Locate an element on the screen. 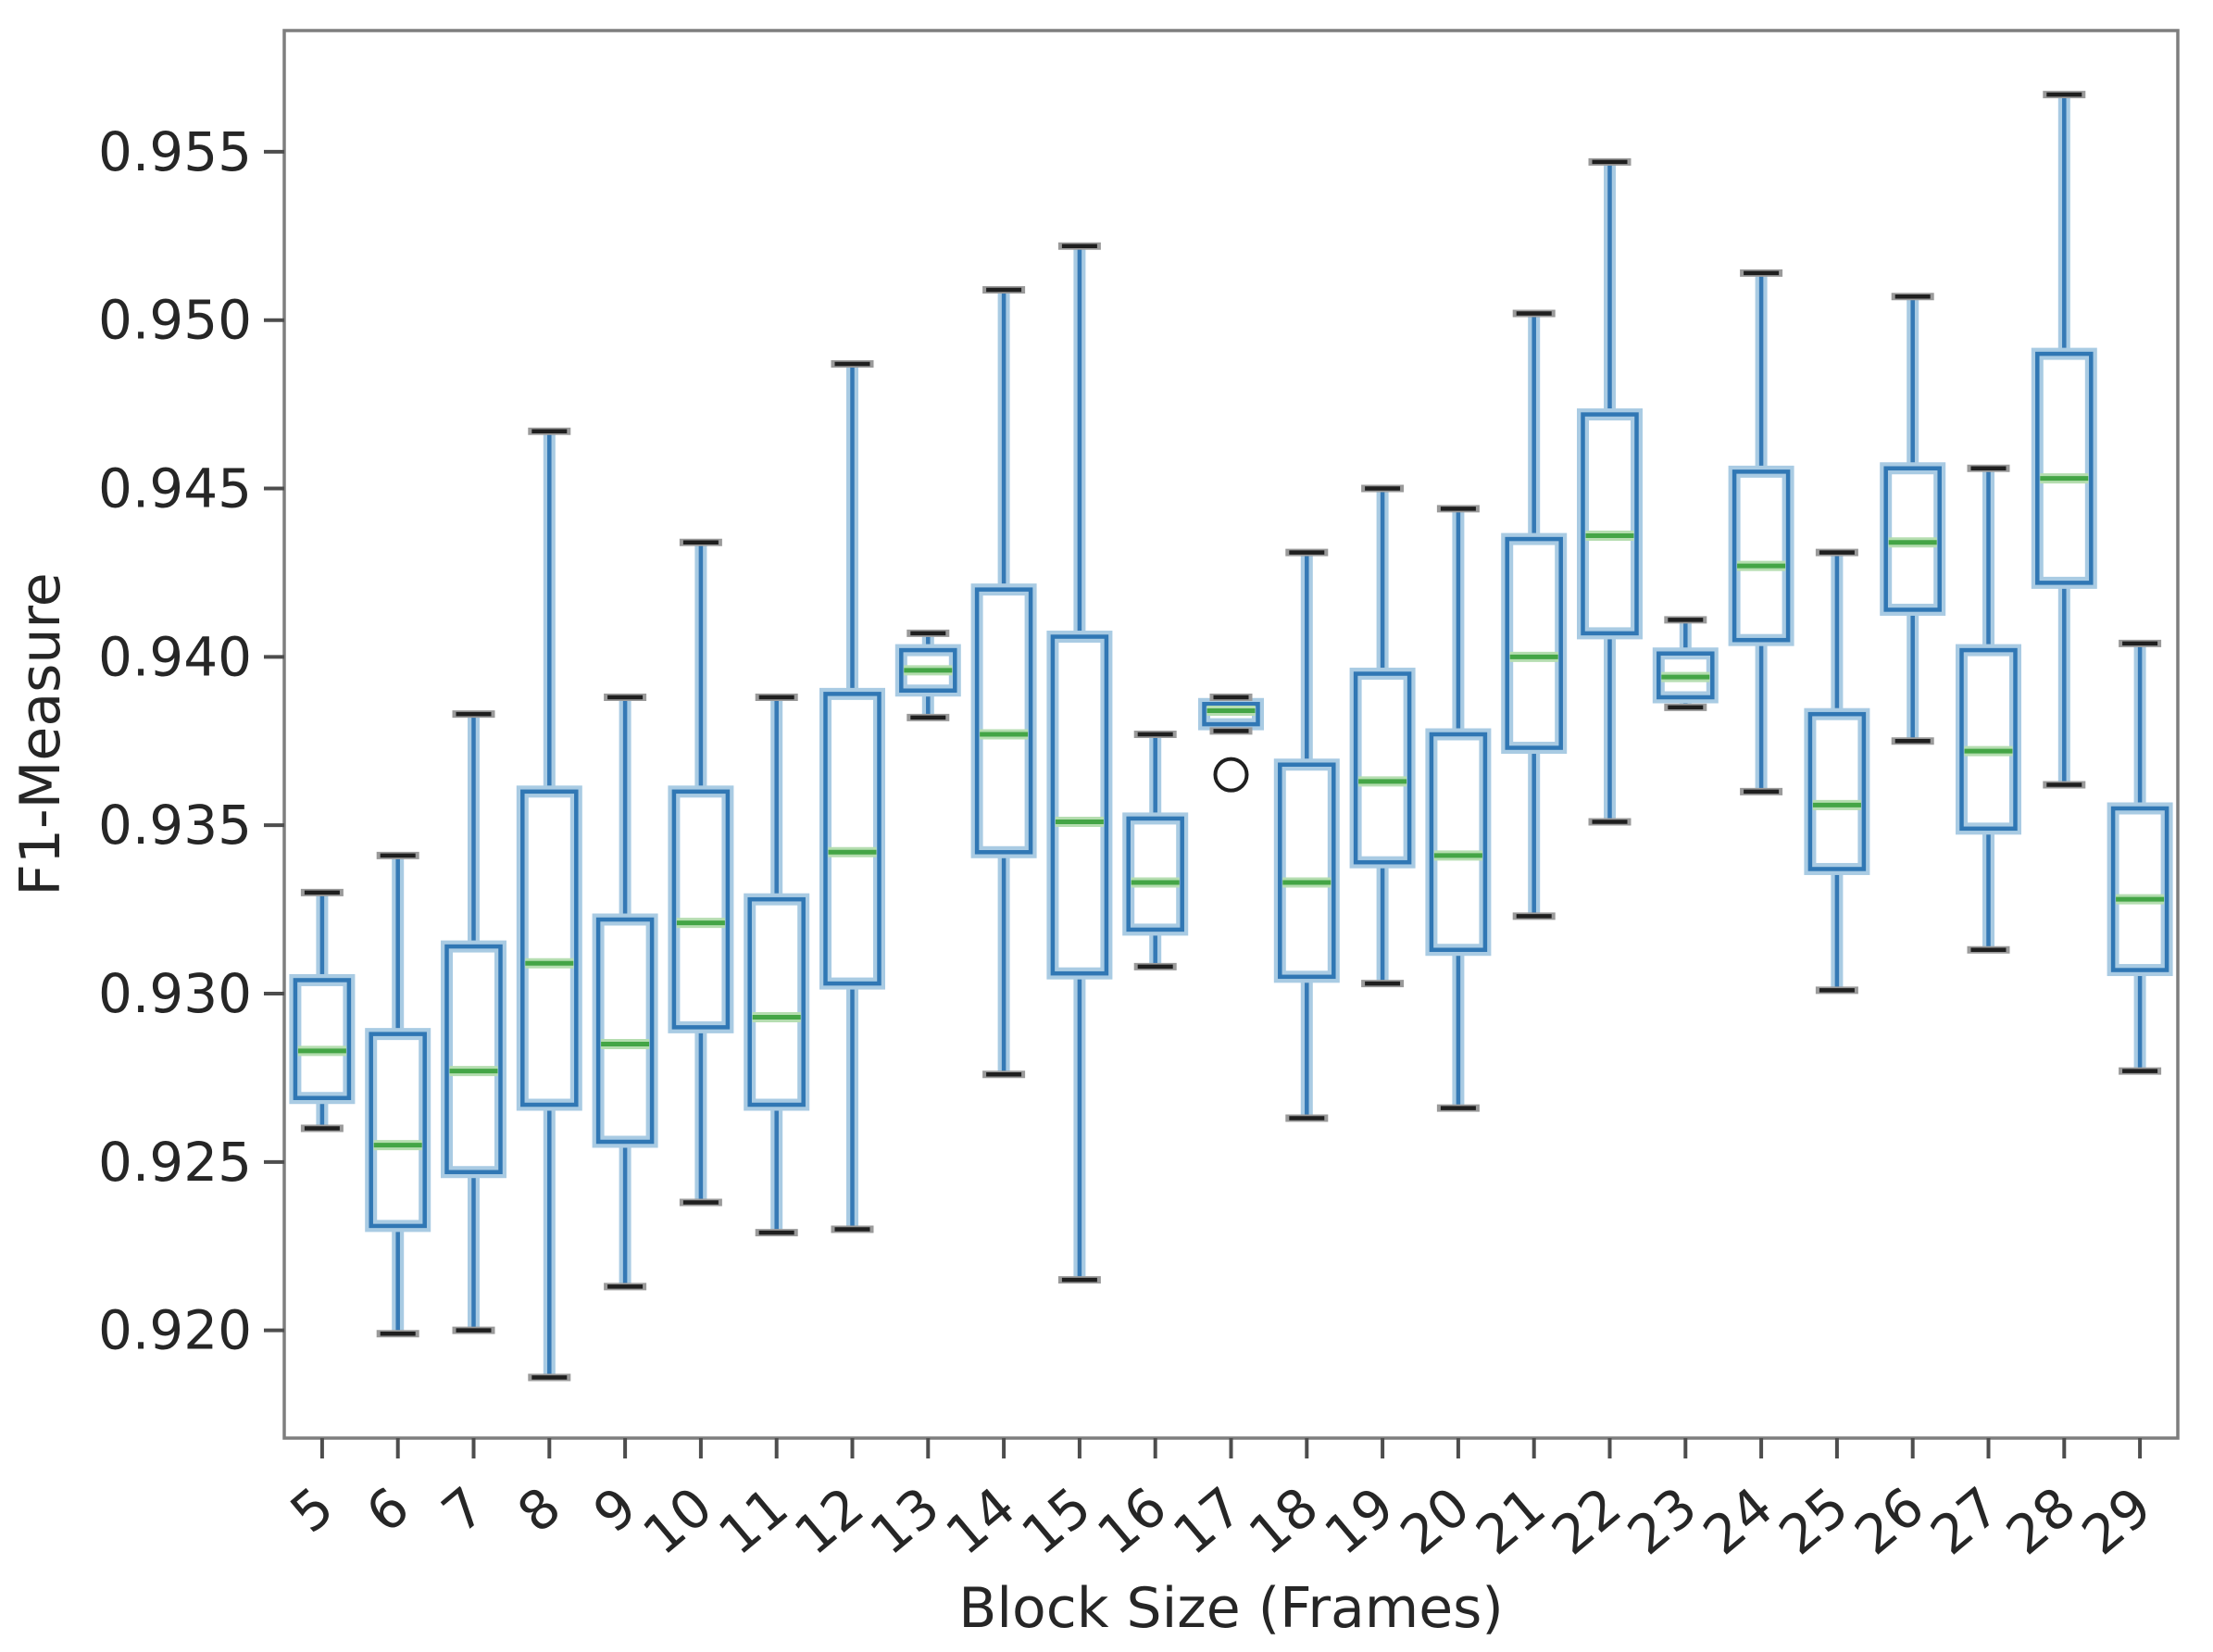  outlier-point is located at coordinates (1231, 775).